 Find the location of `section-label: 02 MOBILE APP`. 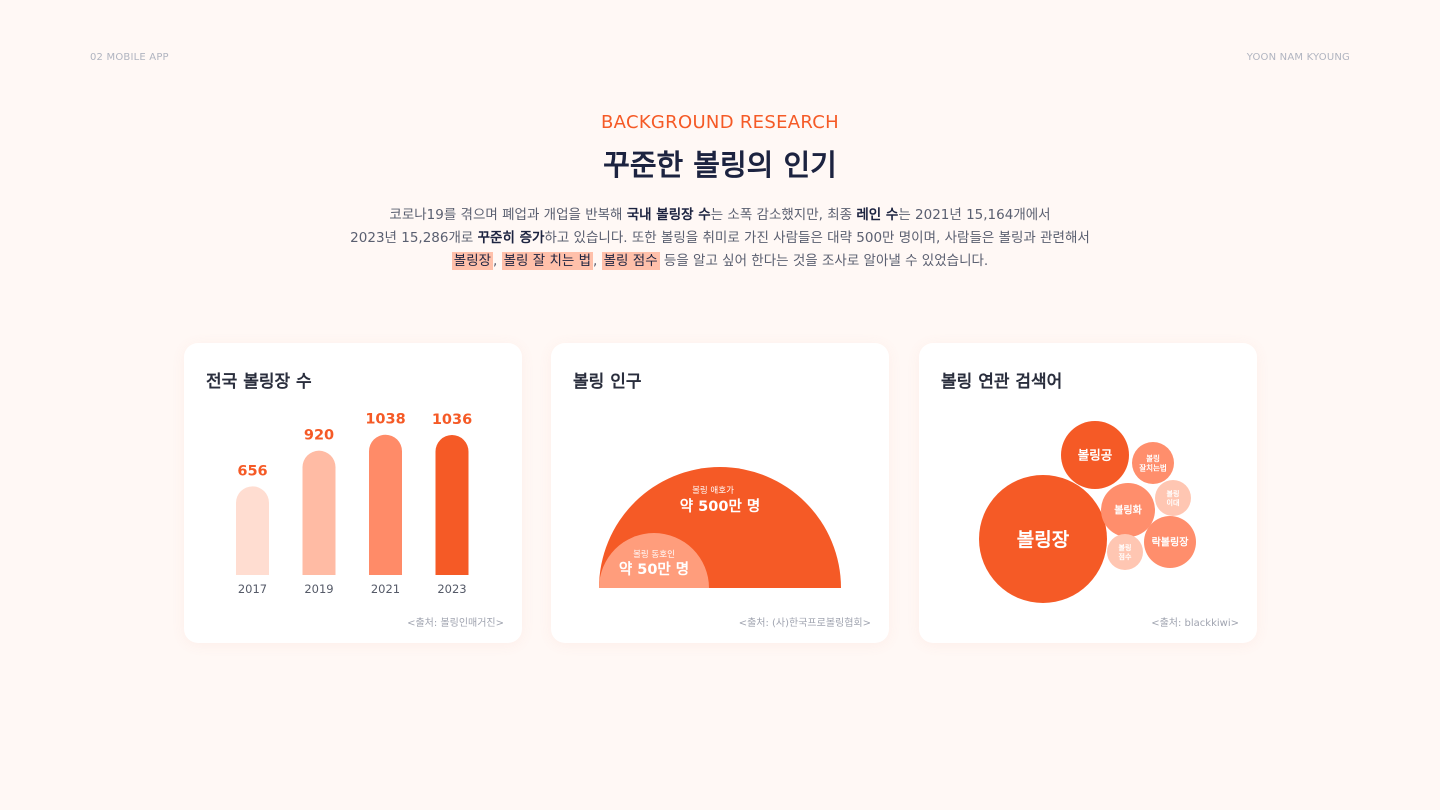

section-label: 02 MOBILE APP is located at coordinates (129, 57).